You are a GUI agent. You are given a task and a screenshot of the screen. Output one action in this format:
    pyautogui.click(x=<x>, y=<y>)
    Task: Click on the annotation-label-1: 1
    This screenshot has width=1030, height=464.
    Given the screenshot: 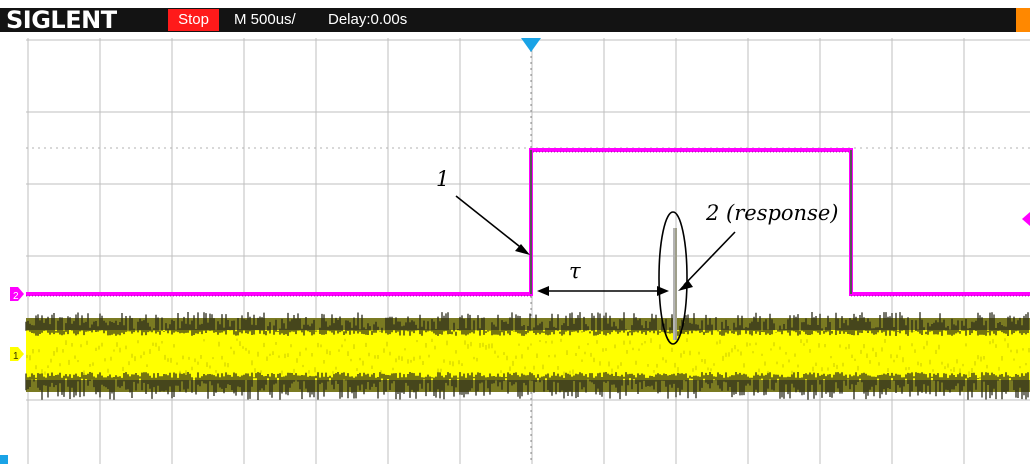 What is the action you would take?
    pyautogui.click(x=442, y=179)
    